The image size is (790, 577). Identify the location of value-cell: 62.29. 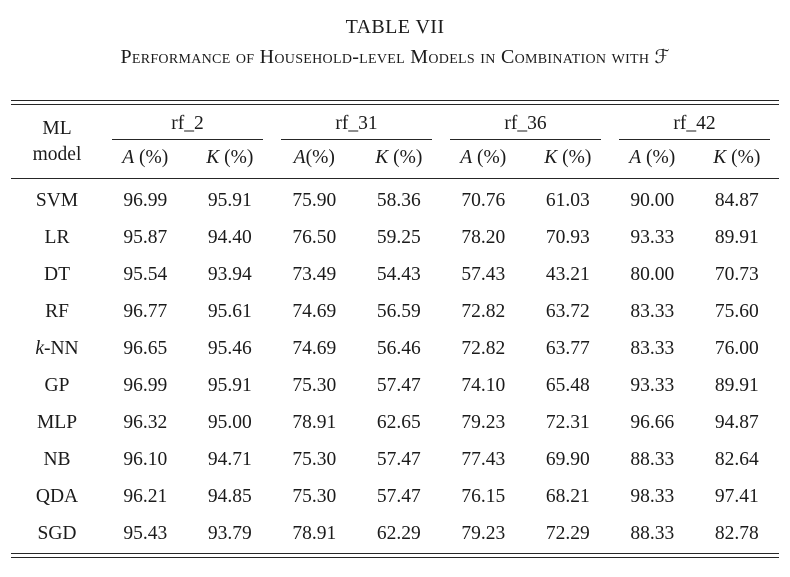
(398, 533).